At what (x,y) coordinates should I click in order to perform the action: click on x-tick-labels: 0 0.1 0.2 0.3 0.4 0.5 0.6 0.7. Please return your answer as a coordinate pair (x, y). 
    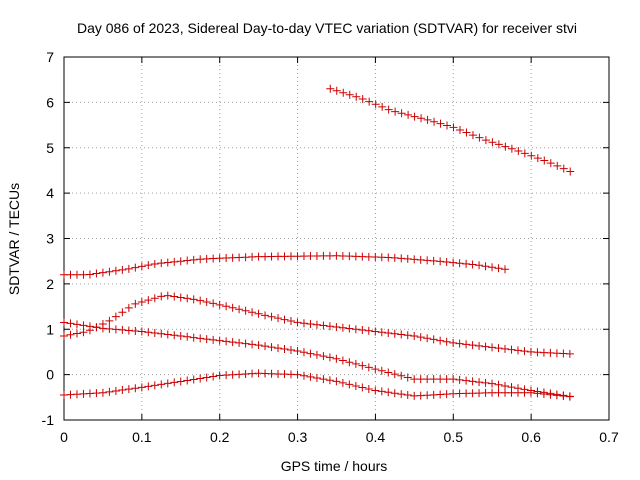
    Looking at the image, I should click on (339, 437).